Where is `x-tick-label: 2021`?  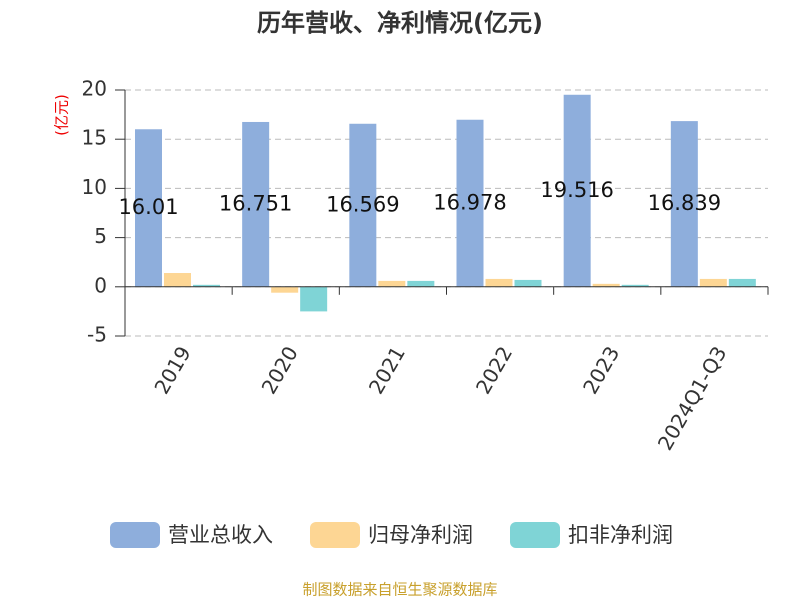
x-tick-label: 2021 is located at coordinates (387, 370).